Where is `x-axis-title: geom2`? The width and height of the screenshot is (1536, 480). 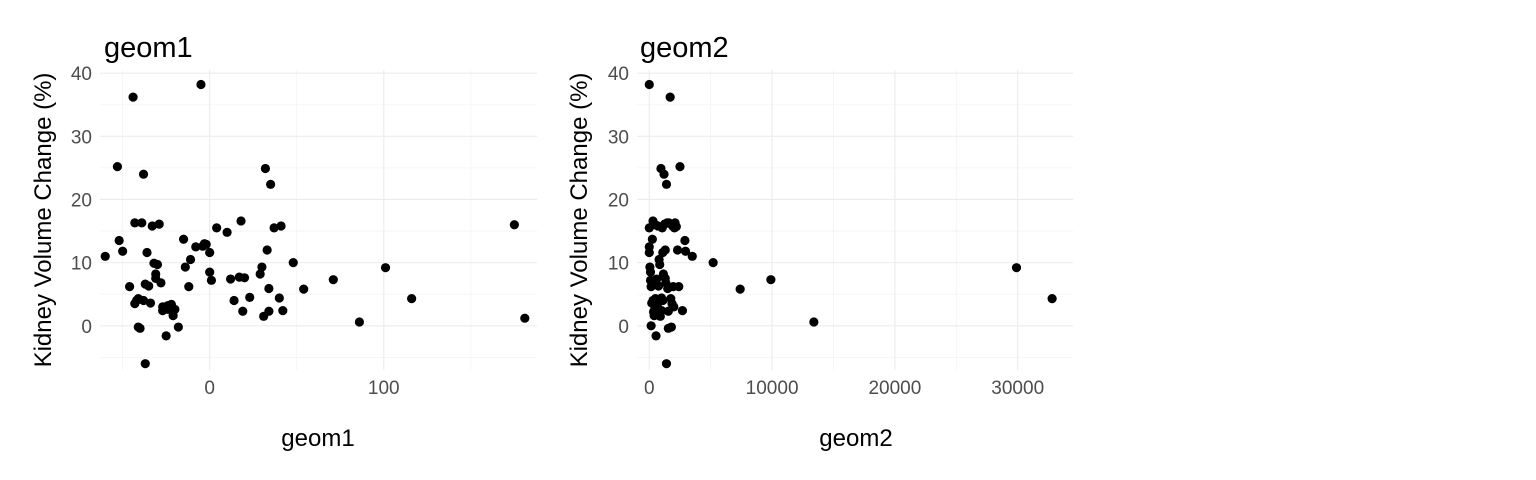 x-axis-title: geom2 is located at coordinates (855, 438).